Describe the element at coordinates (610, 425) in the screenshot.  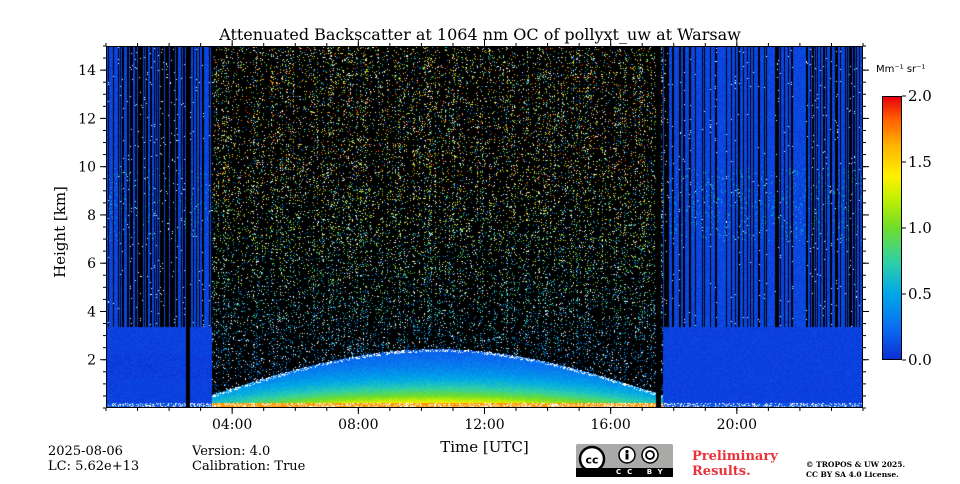
I see `x-tick-label: 16:00` at that location.